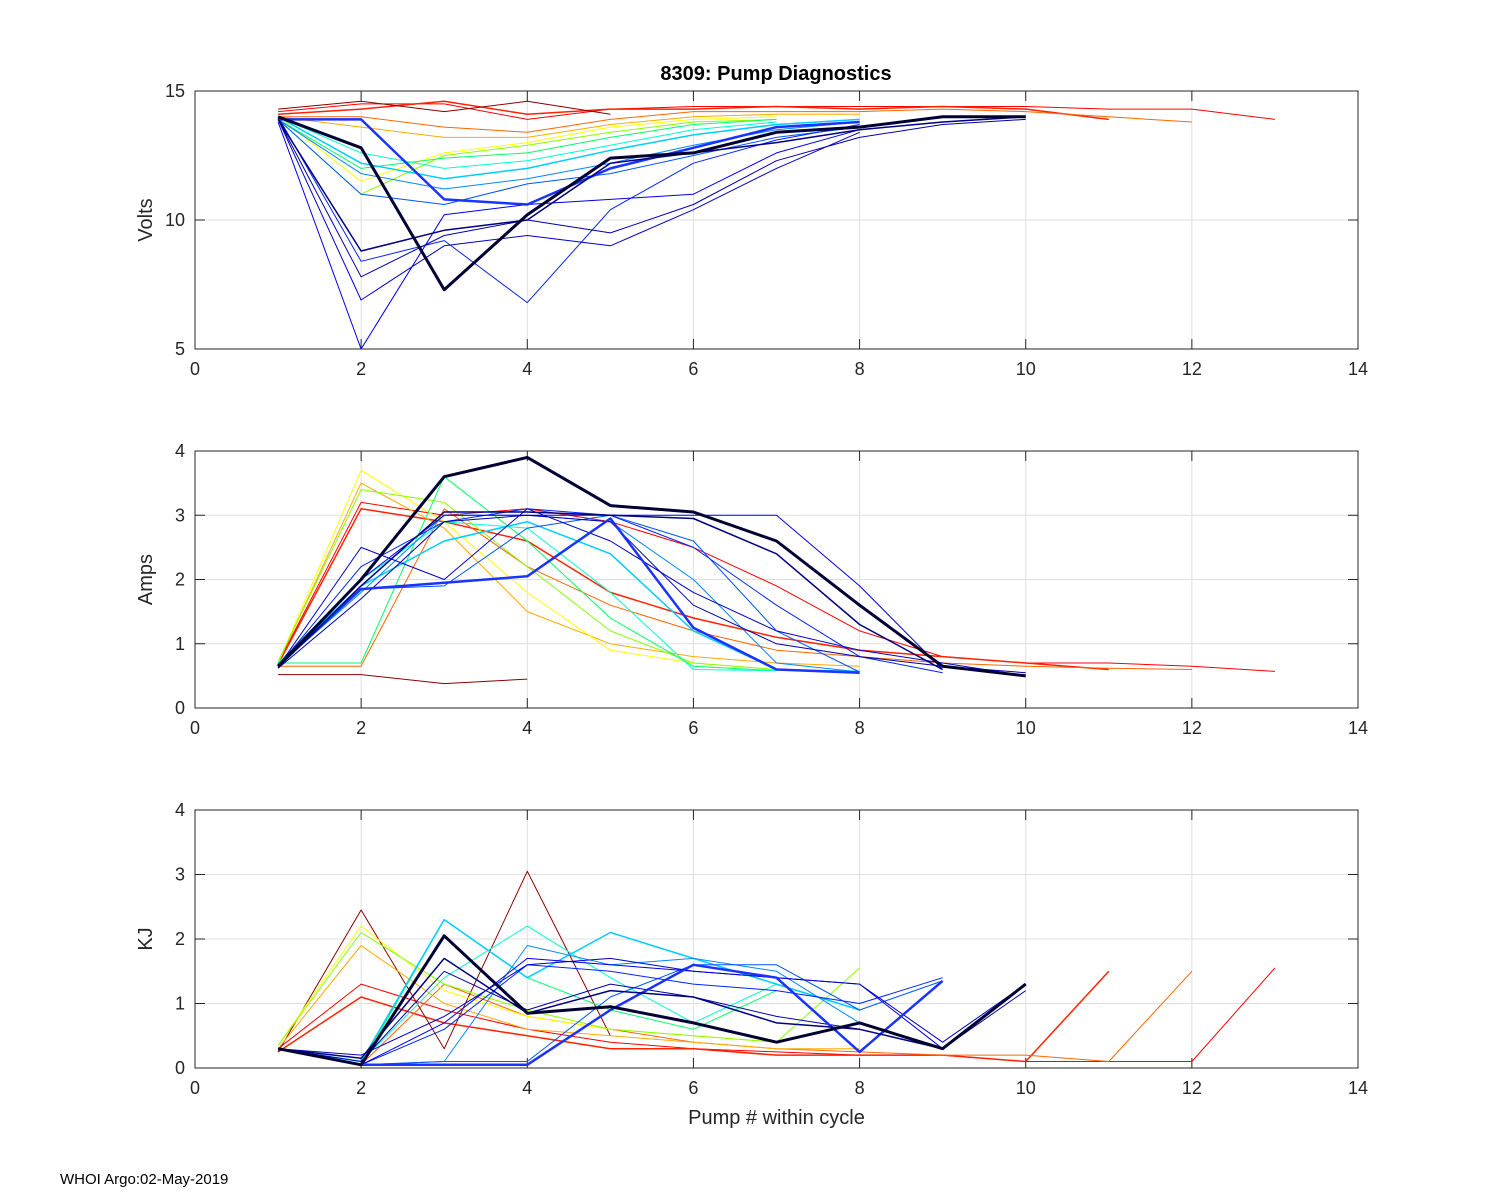  I want to click on y-tick-label: 10, so click(175, 220).